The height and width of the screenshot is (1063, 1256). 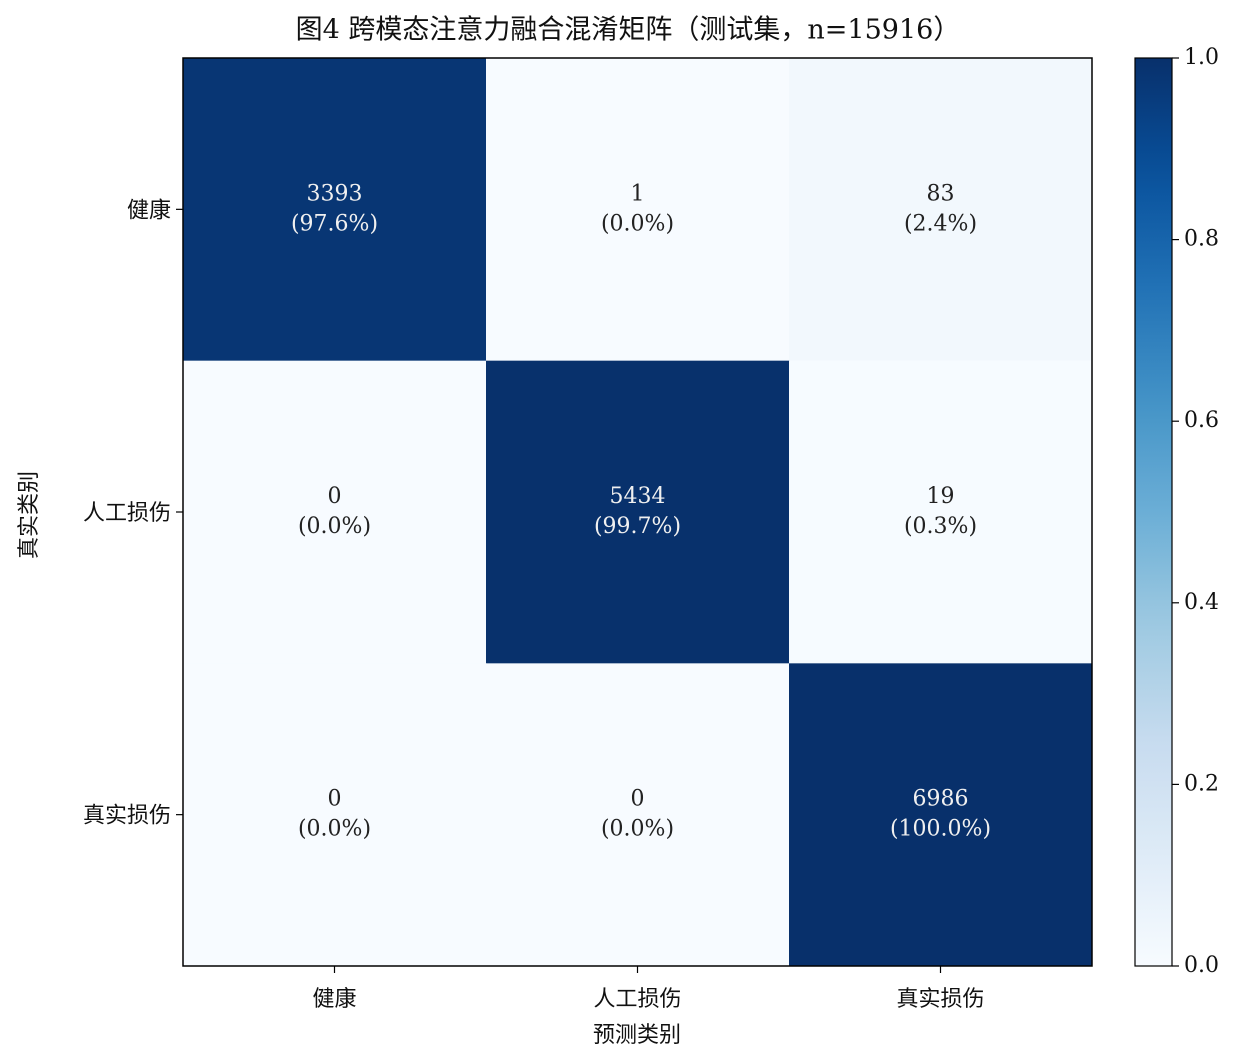 I want to click on cell-count: 83, so click(x=941, y=193).